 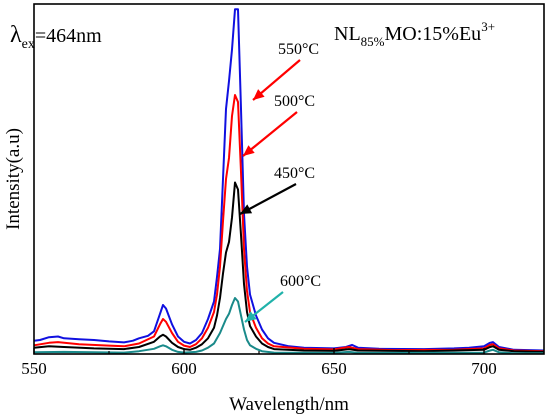 I want to click on series-line-600-c, so click(x=288, y=326).